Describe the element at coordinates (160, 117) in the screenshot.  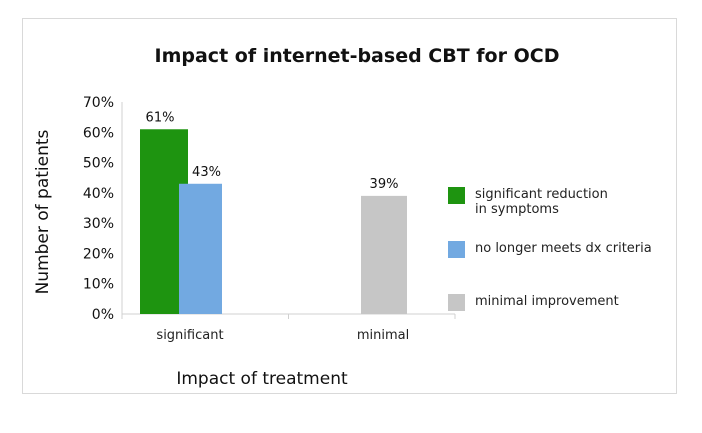
I see `data-label: 61%` at that location.